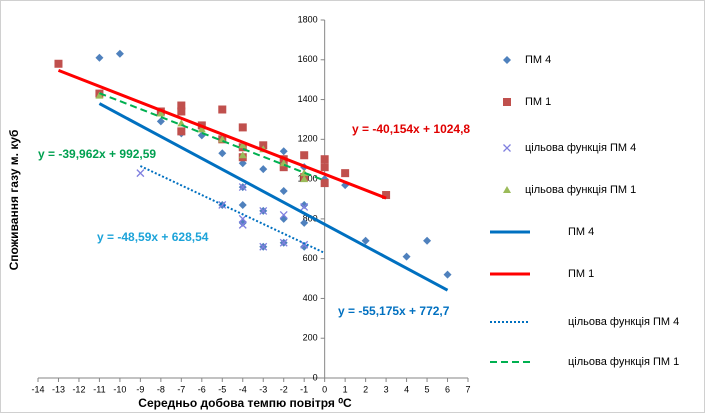 Image resolution: width=705 pixels, height=413 pixels. What do you see at coordinates (308, 99) in the screenshot?
I see `y-tick-label: 1400` at bounding box center [308, 99].